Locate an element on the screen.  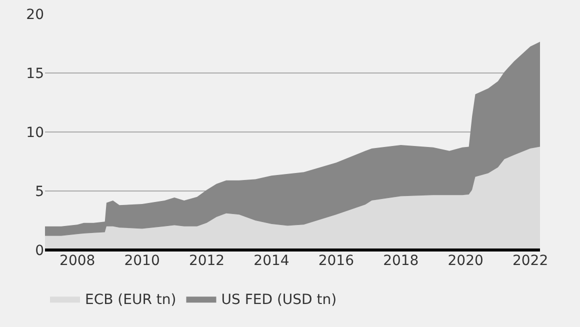
y-tick-label: 15 is located at coordinates (35, 74).